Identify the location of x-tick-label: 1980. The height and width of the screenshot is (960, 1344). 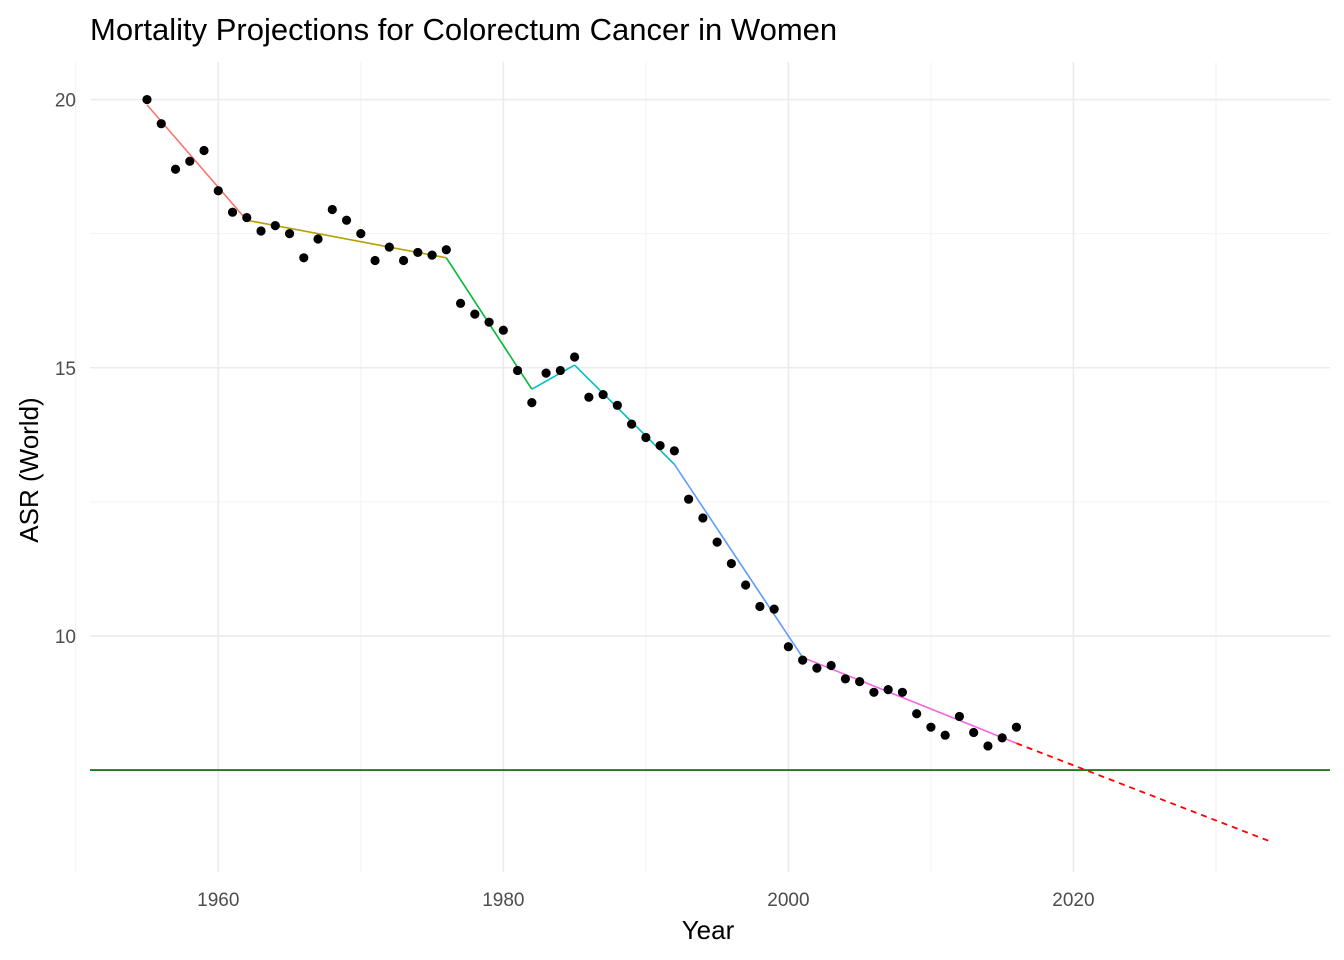
(503, 900).